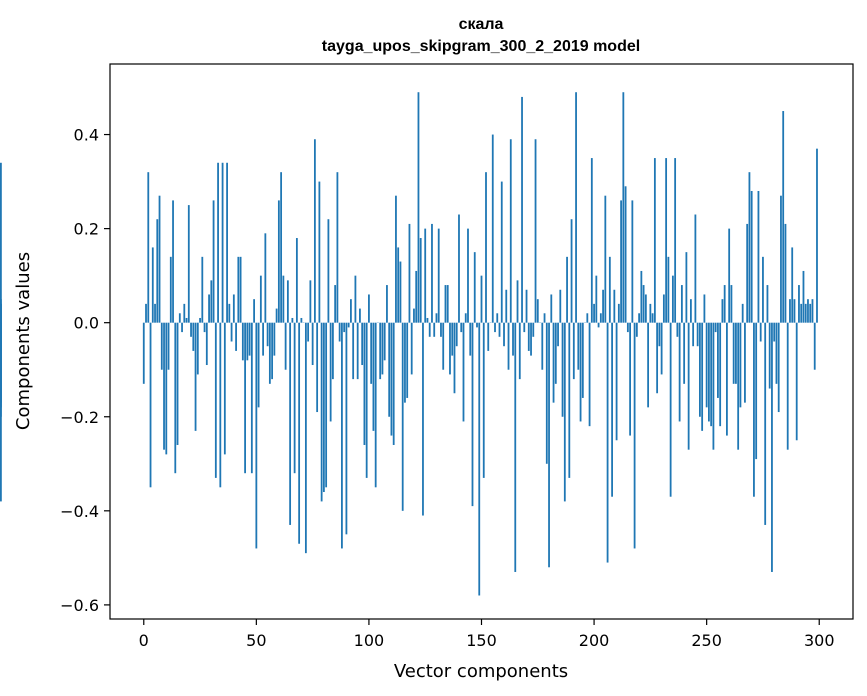  I want to click on x-tick-label: 200, so click(594, 640).